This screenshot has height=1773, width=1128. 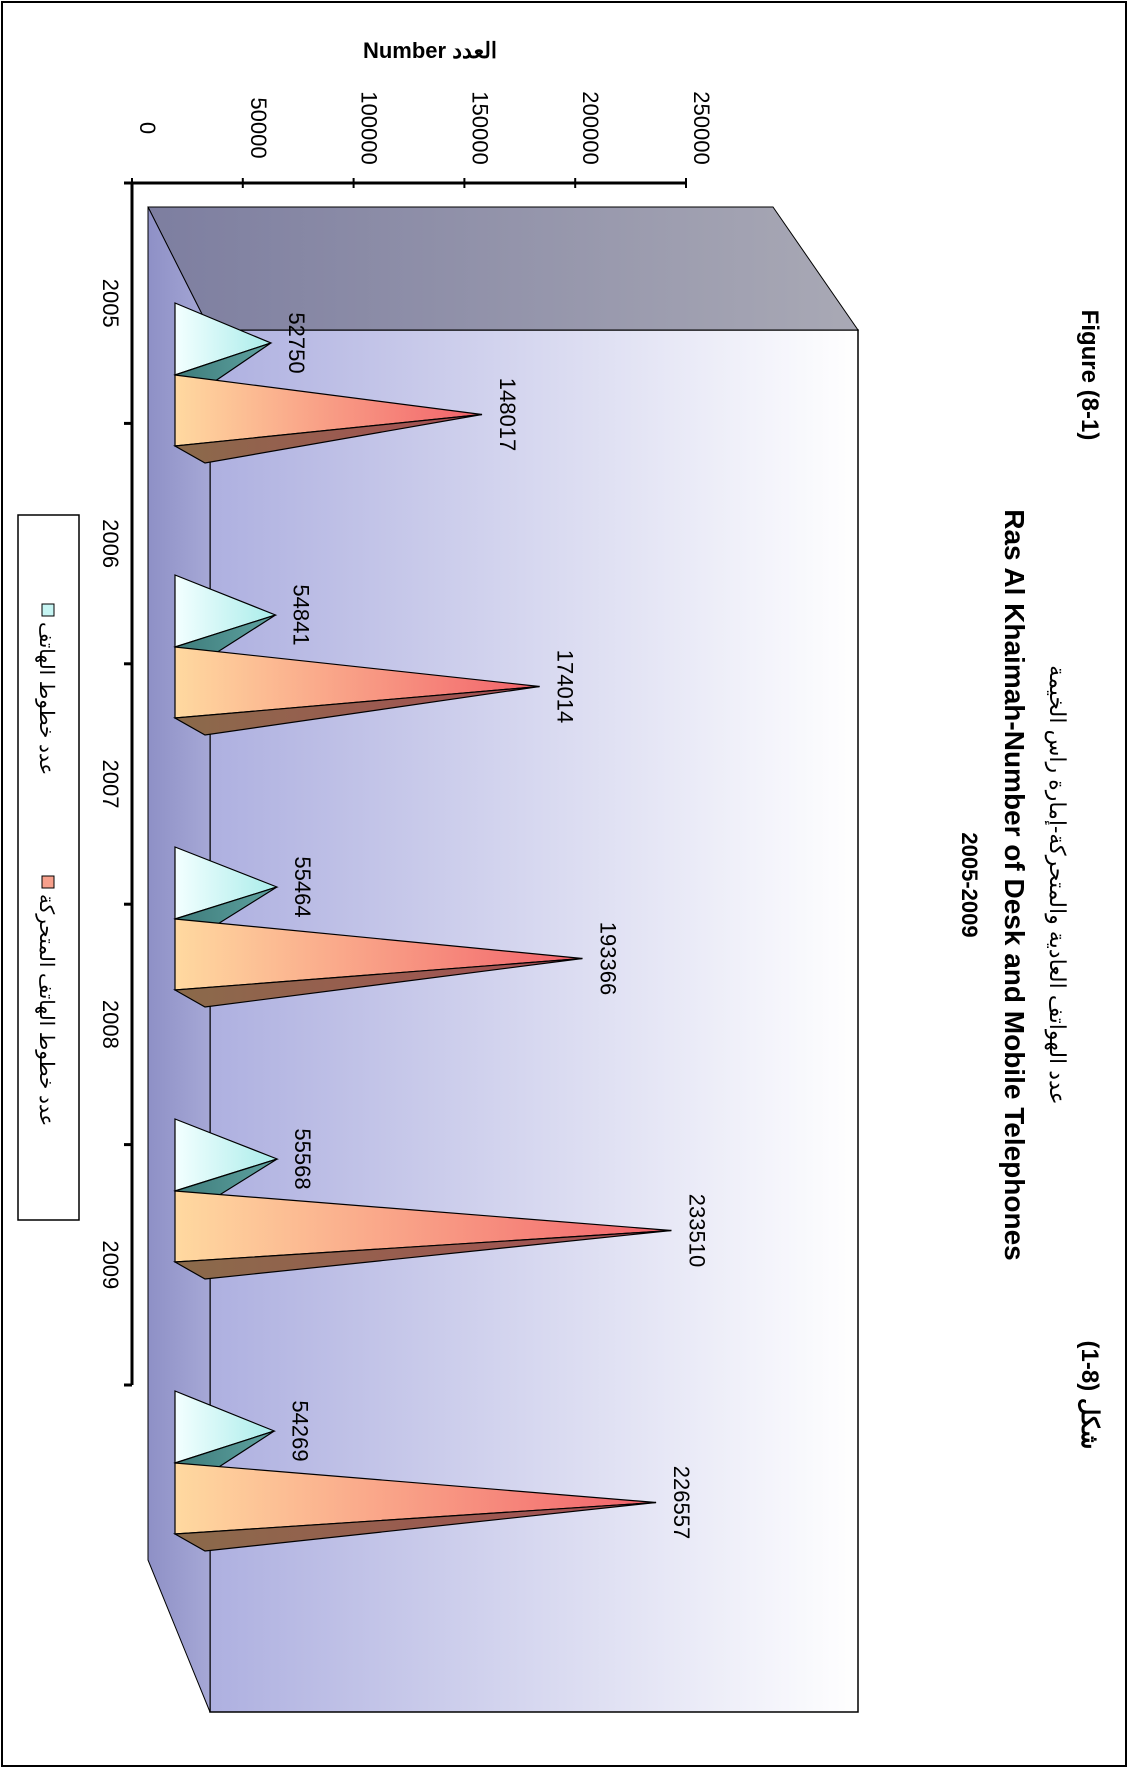 What do you see at coordinates (1089, 1395) in the screenshot?
I see `figure-label-arabic: شكل (8-1)` at bounding box center [1089, 1395].